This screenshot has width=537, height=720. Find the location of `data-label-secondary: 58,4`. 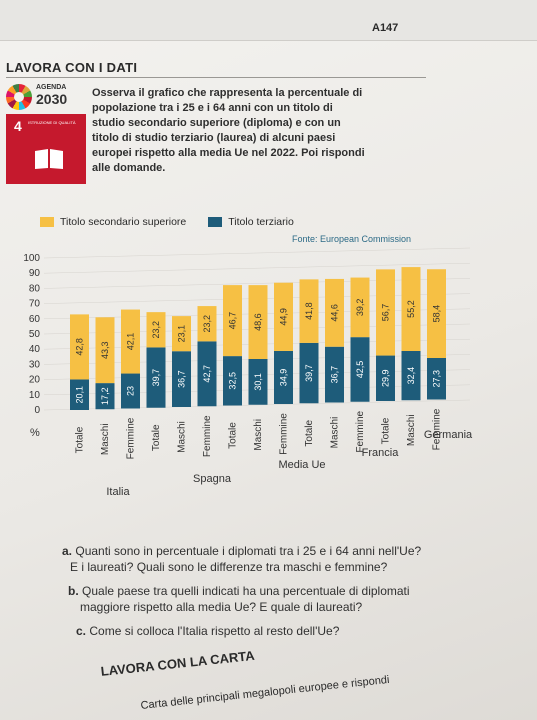

data-label-secondary: 58,4 is located at coordinates (437, 314).